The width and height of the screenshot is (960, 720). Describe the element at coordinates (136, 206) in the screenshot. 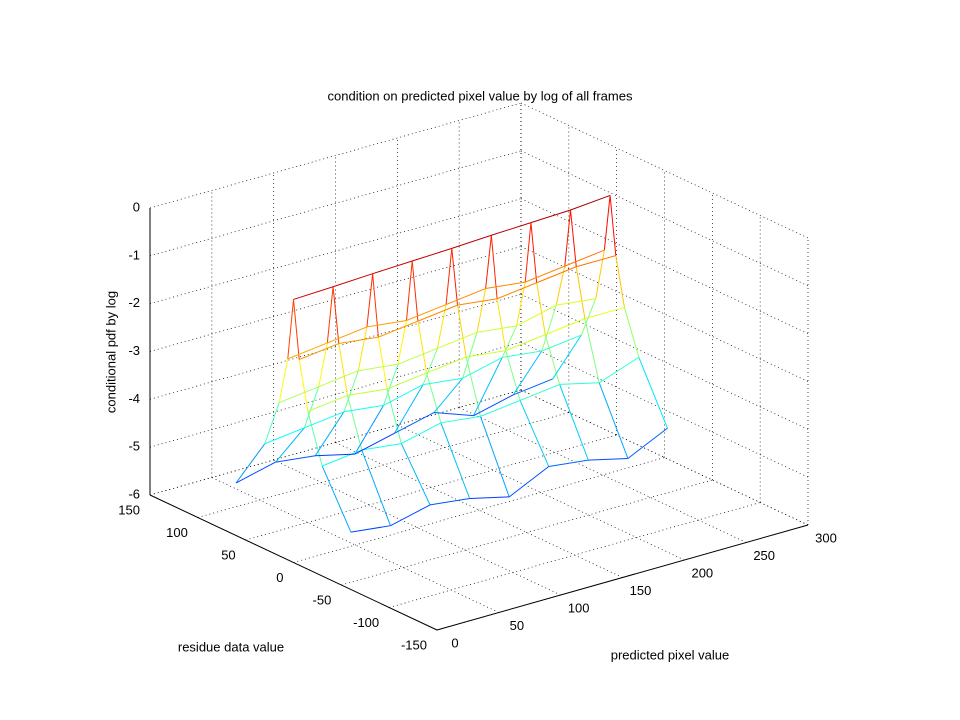

I see `z-tick-label: 0` at that location.